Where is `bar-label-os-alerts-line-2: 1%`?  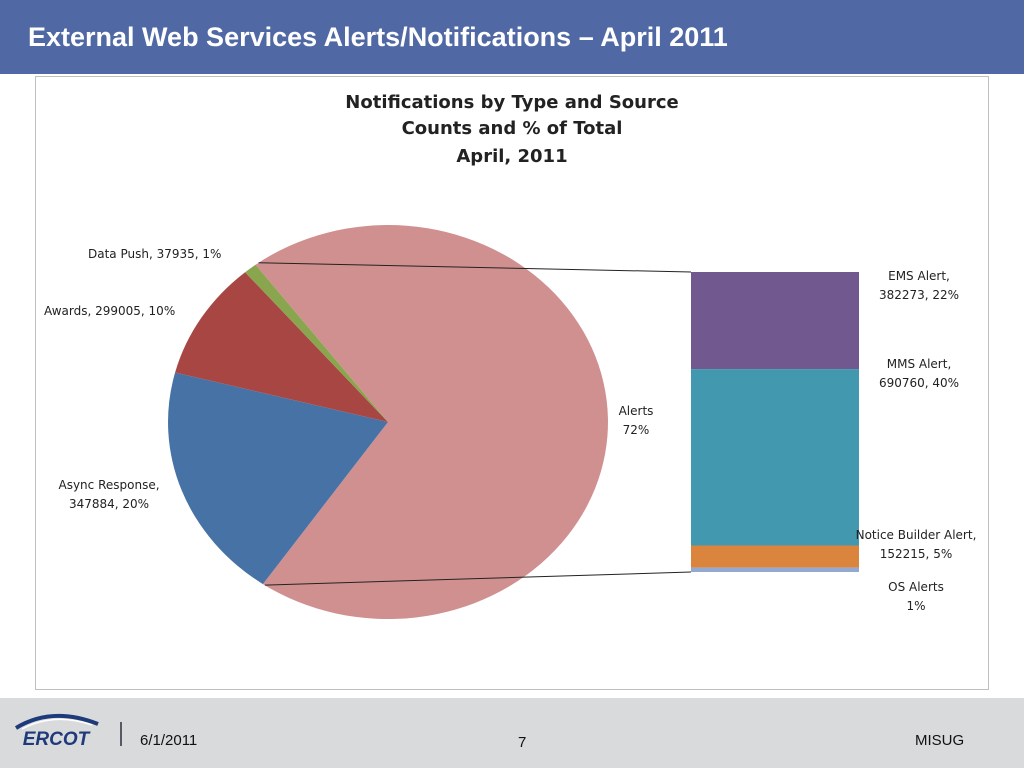 bar-label-os-alerts-line-2: 1% is located at coordinates (915, 606).